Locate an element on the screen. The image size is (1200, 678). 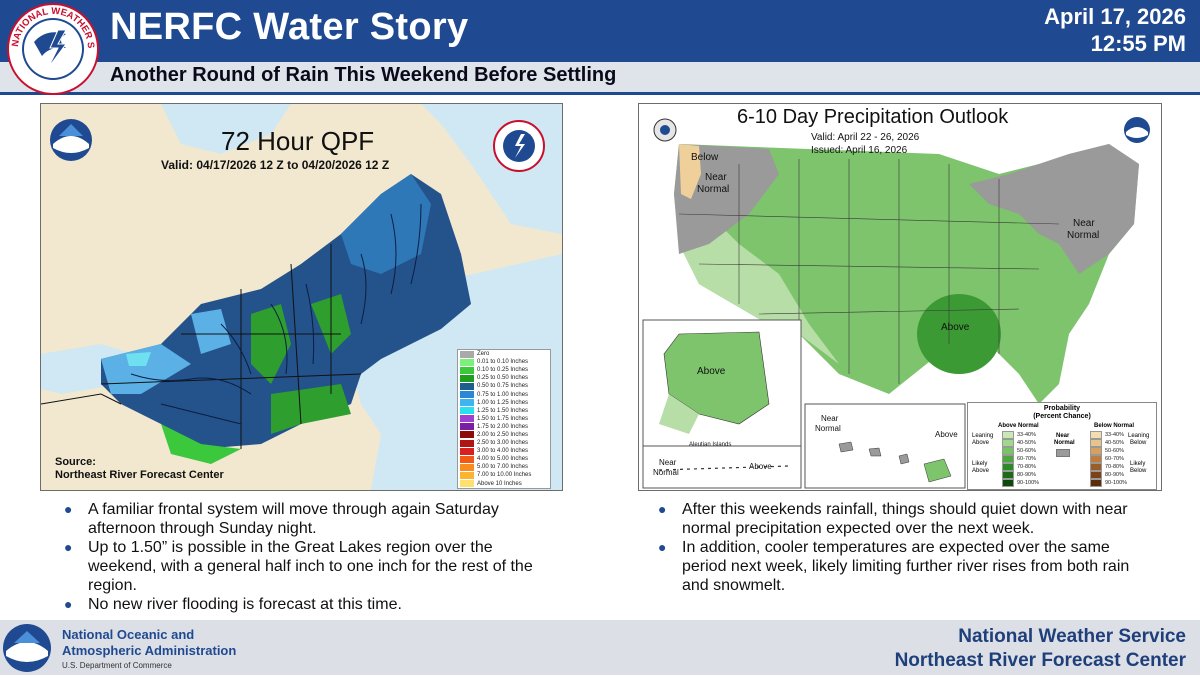
outlook-title: 6-10 Day Precipitation Outlook is located at coordinates (873, 117).